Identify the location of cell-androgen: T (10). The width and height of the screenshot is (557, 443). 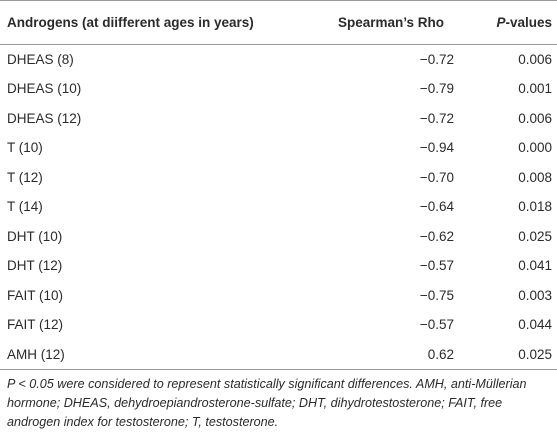
(25, 148).